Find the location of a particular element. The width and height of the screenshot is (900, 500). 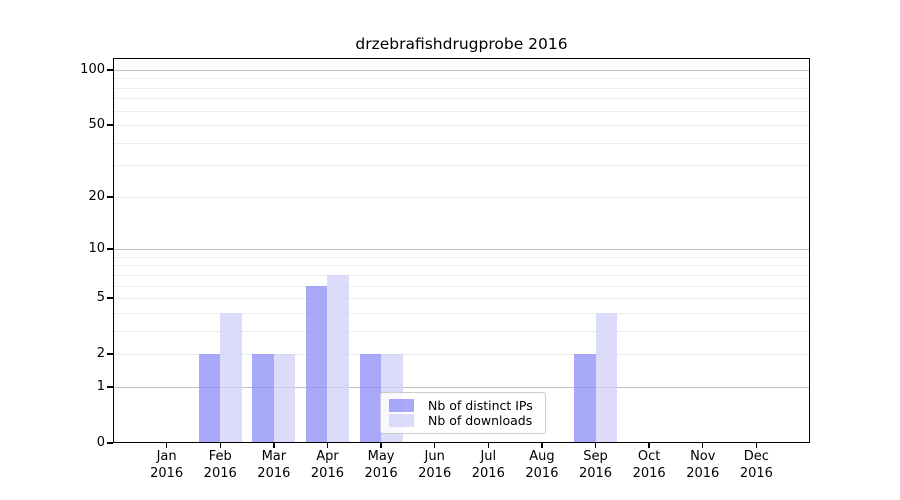

legend-label-downloads: Nb of downloads is located at coordinates (480, 421).